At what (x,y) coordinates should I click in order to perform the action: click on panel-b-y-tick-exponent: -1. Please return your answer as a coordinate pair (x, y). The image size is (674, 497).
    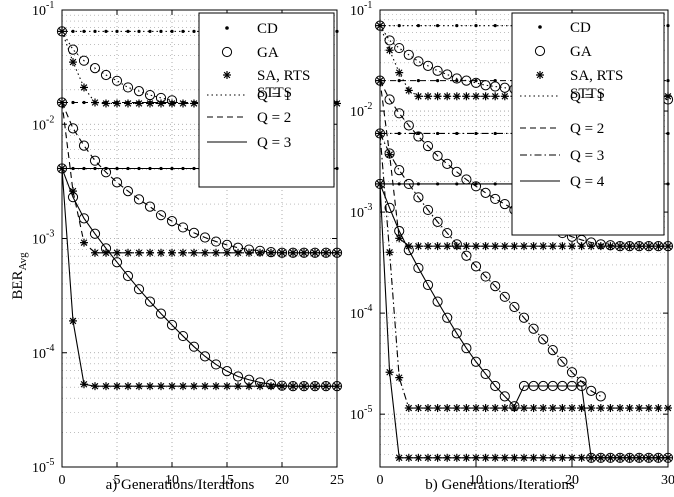
    Looking at the image, I should click on (368, 5).